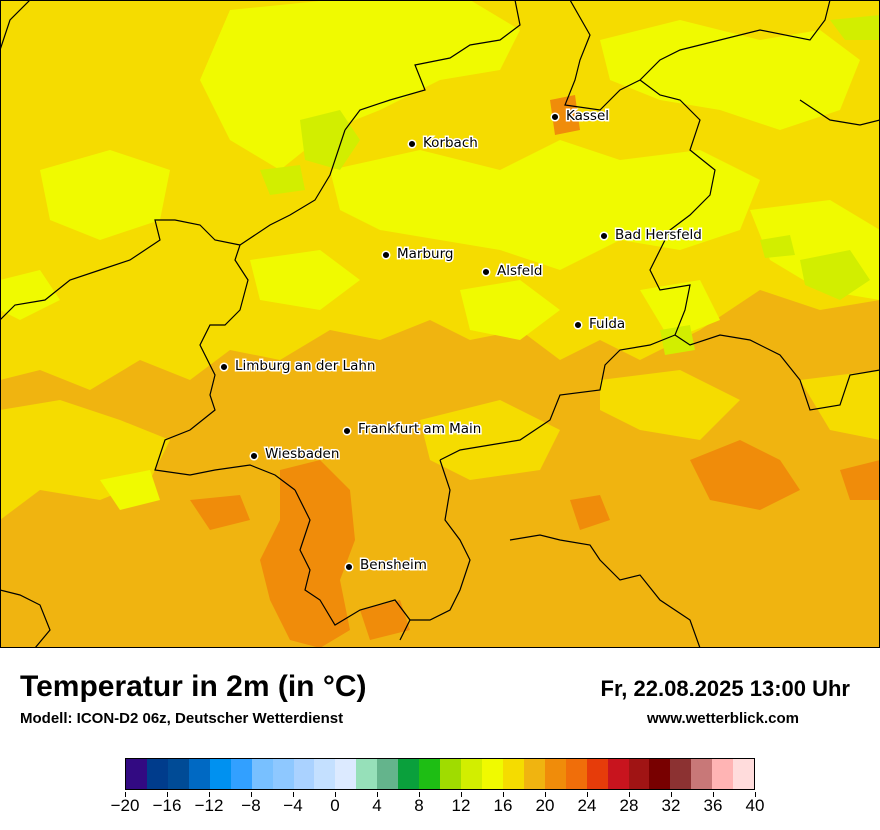 The image size is (880, 830). I want to click on legend-tick-label: 0, so click(335, 805).